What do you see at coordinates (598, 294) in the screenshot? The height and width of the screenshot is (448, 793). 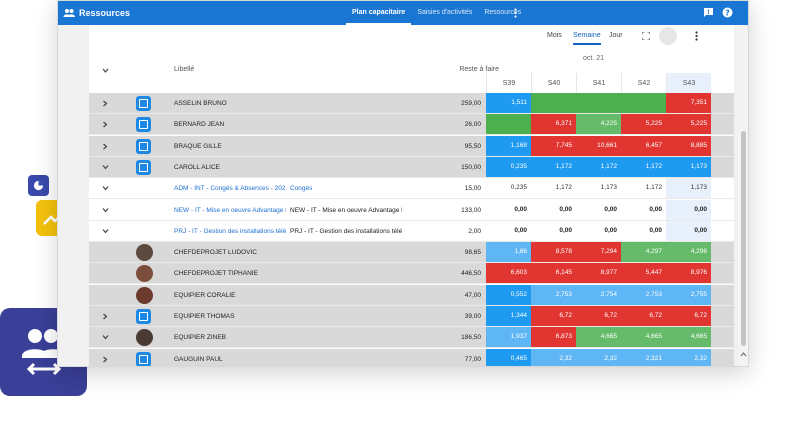 I see `load-cell: 2,754` at bounding box center [598, 294].